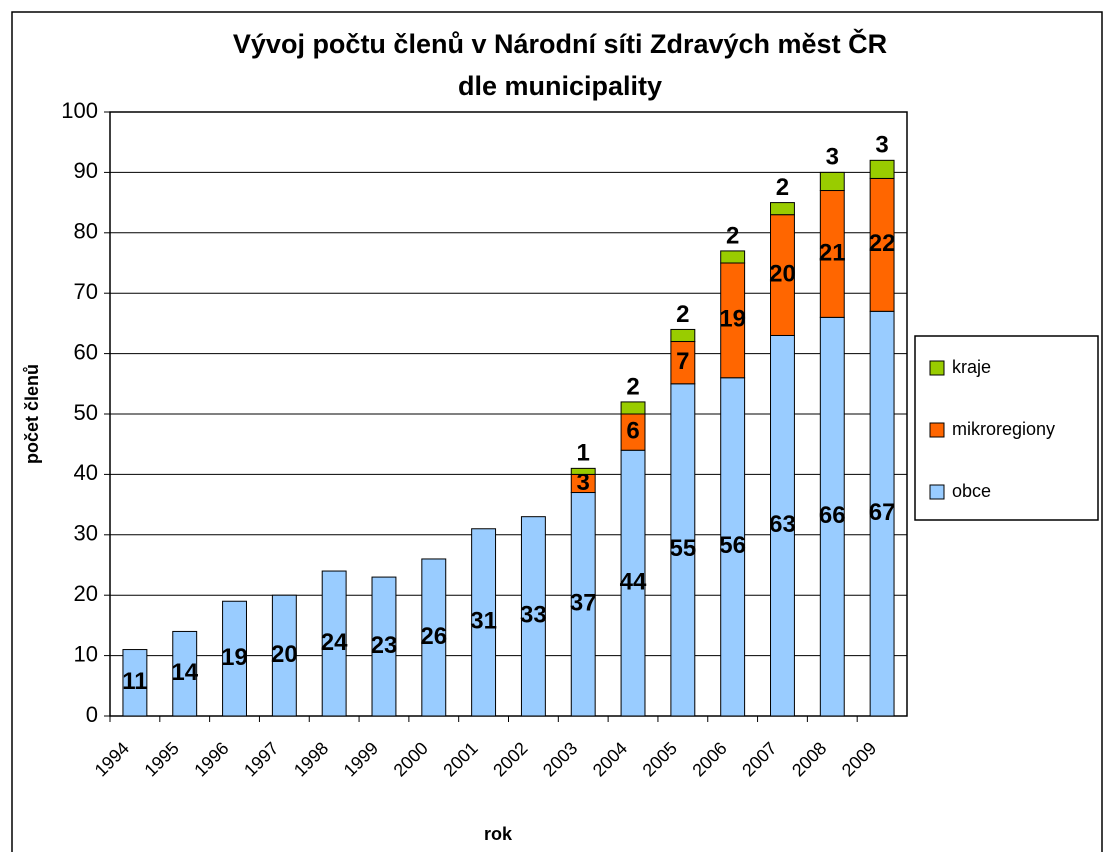 The image size is (1104, 852). I want to click on data-label: 31, so click(483, 621).